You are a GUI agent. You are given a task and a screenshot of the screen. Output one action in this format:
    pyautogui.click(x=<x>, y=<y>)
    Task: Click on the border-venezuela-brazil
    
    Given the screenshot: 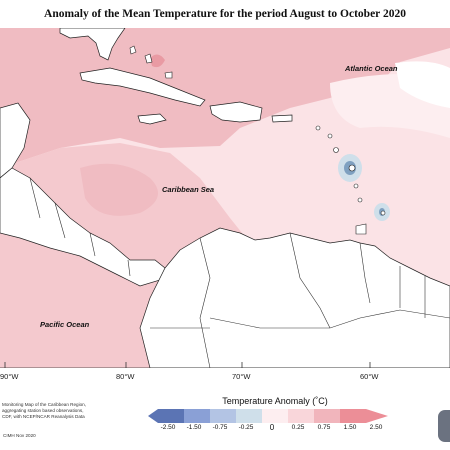 What is the action you would take?
    pyautogui.click(x=310, y=280)
    